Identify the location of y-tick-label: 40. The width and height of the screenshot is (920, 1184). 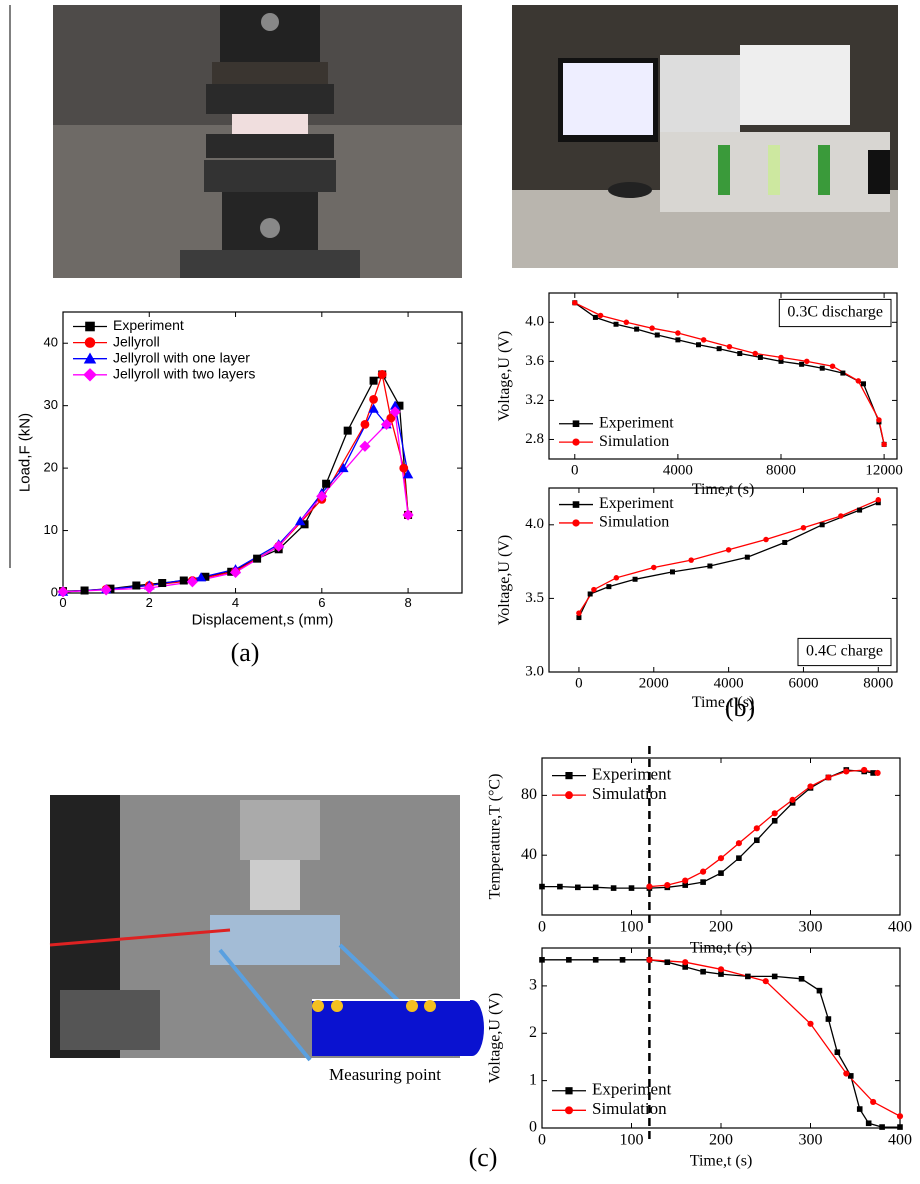
(529, 854).